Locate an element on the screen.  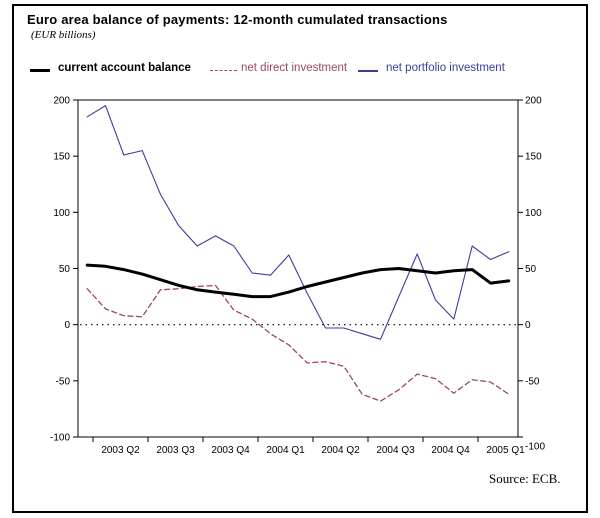
x-tick-label: 2005 Q1 is located at coordinates (505, 450).